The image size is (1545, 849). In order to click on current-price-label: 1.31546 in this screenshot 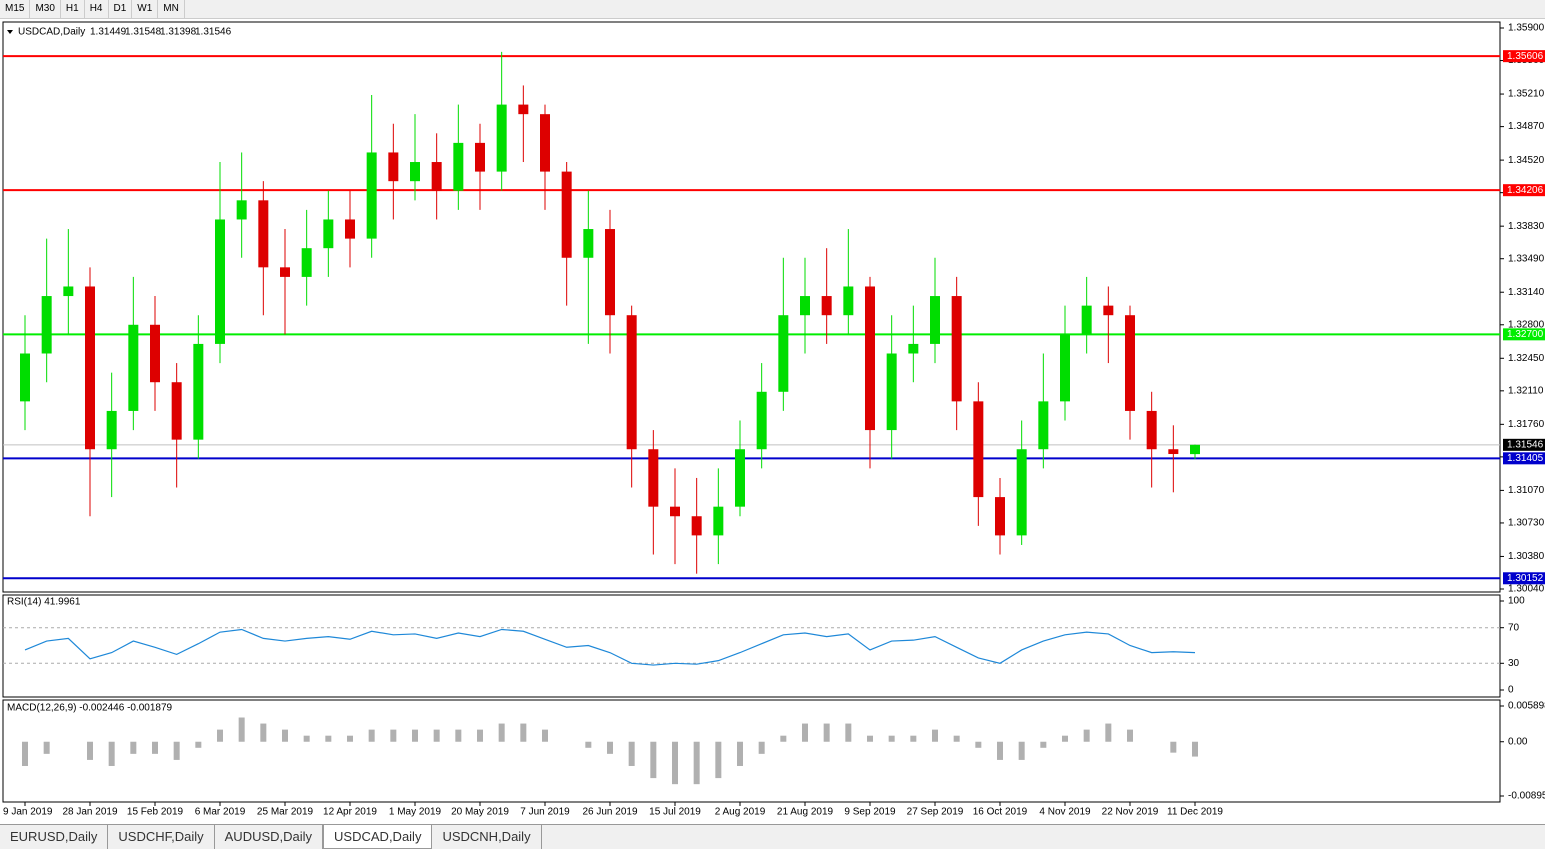, I will do `click(1525, 444)`.